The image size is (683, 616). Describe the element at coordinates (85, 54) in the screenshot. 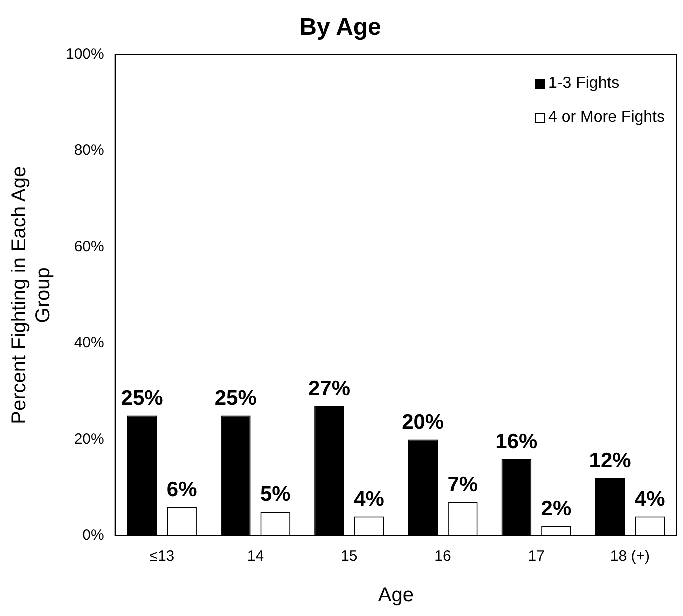

I see `y-tick-label: 100%` at that location.